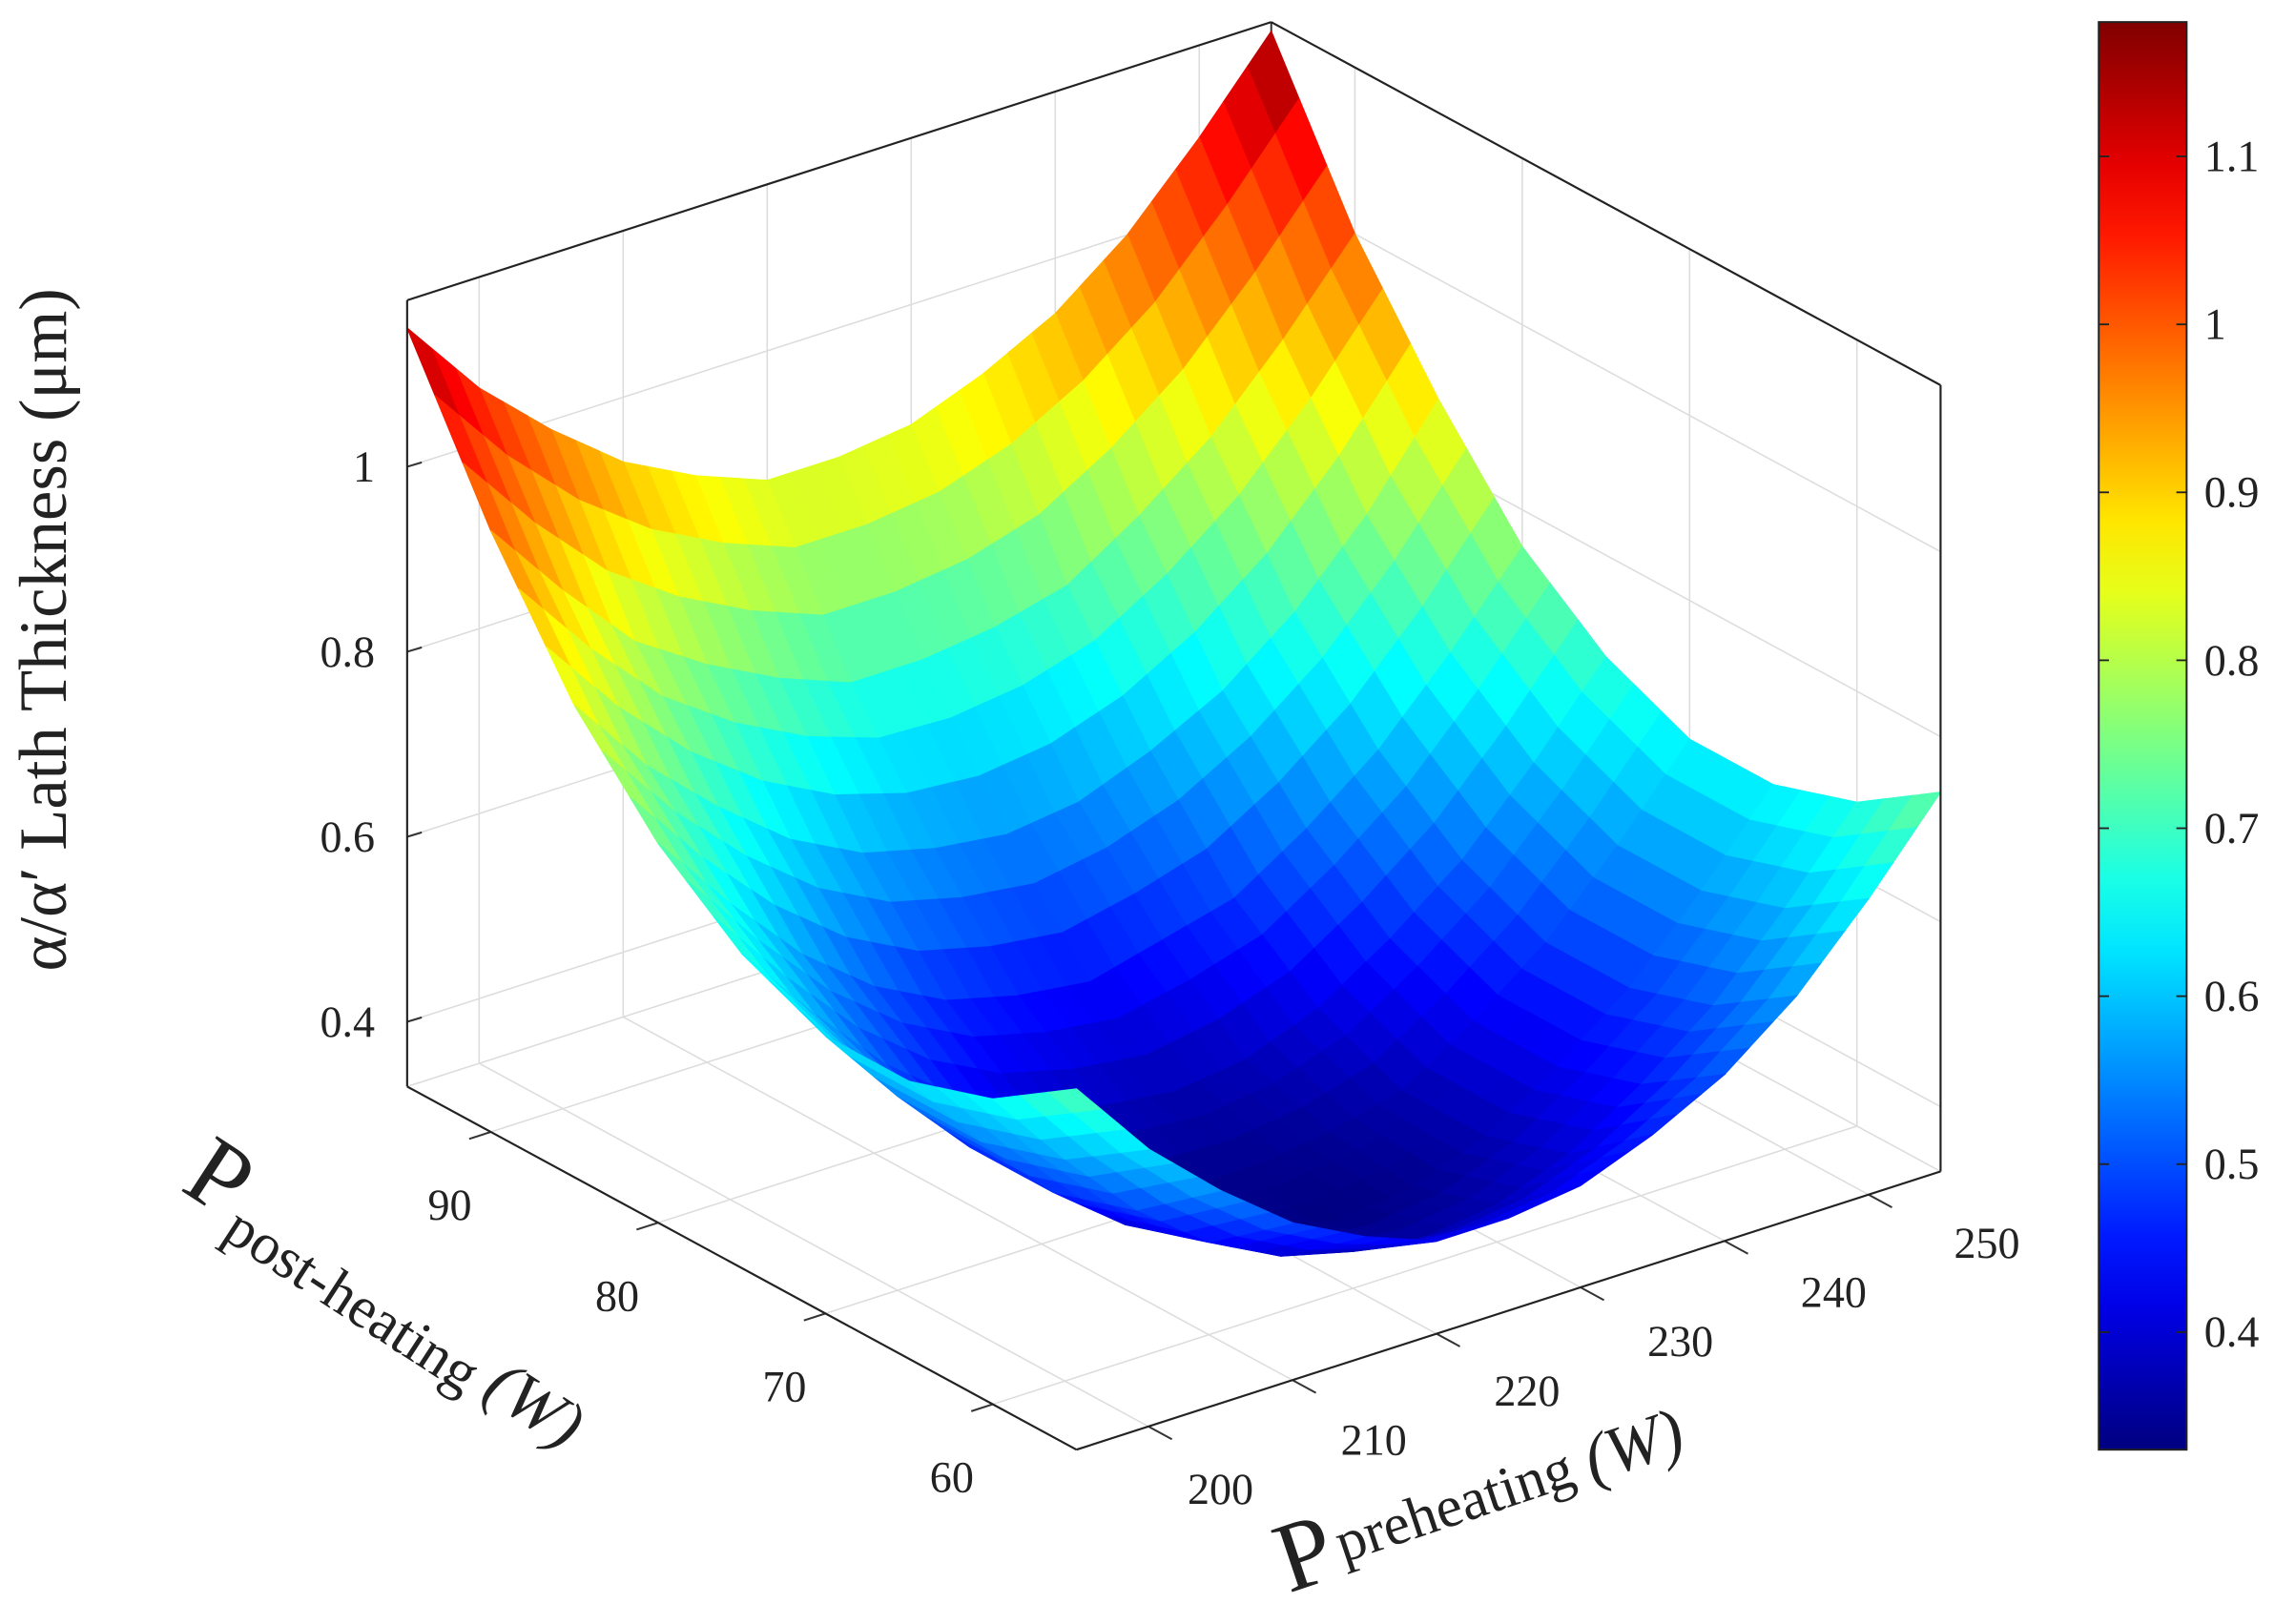 The height and width of the screenshot is (1624, 2295). What do you see at coordinates (2232, 828) in the screenshot?
I see `colorbar-tick-label: 0.7` at bounding box center [2232, 828].